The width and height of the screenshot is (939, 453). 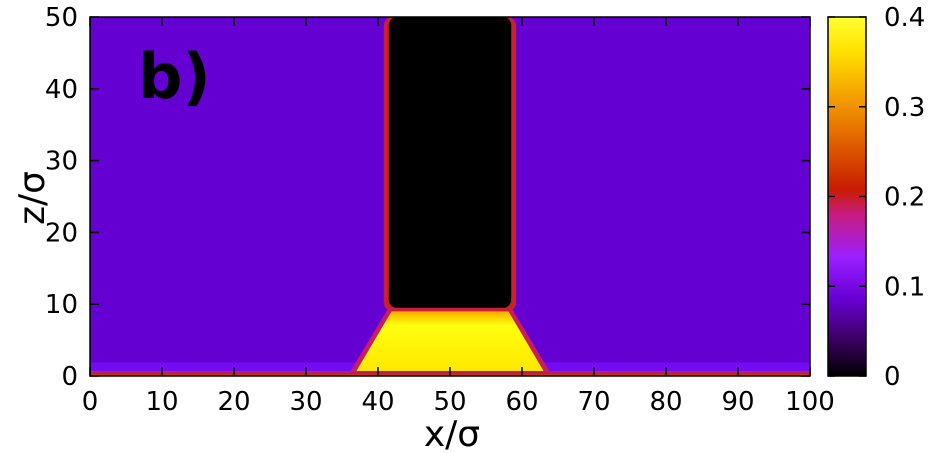 What do you see at coordinates (174, 76) in the screenshot?
I see `panel-label: b)` at bounding box center [174, 76].